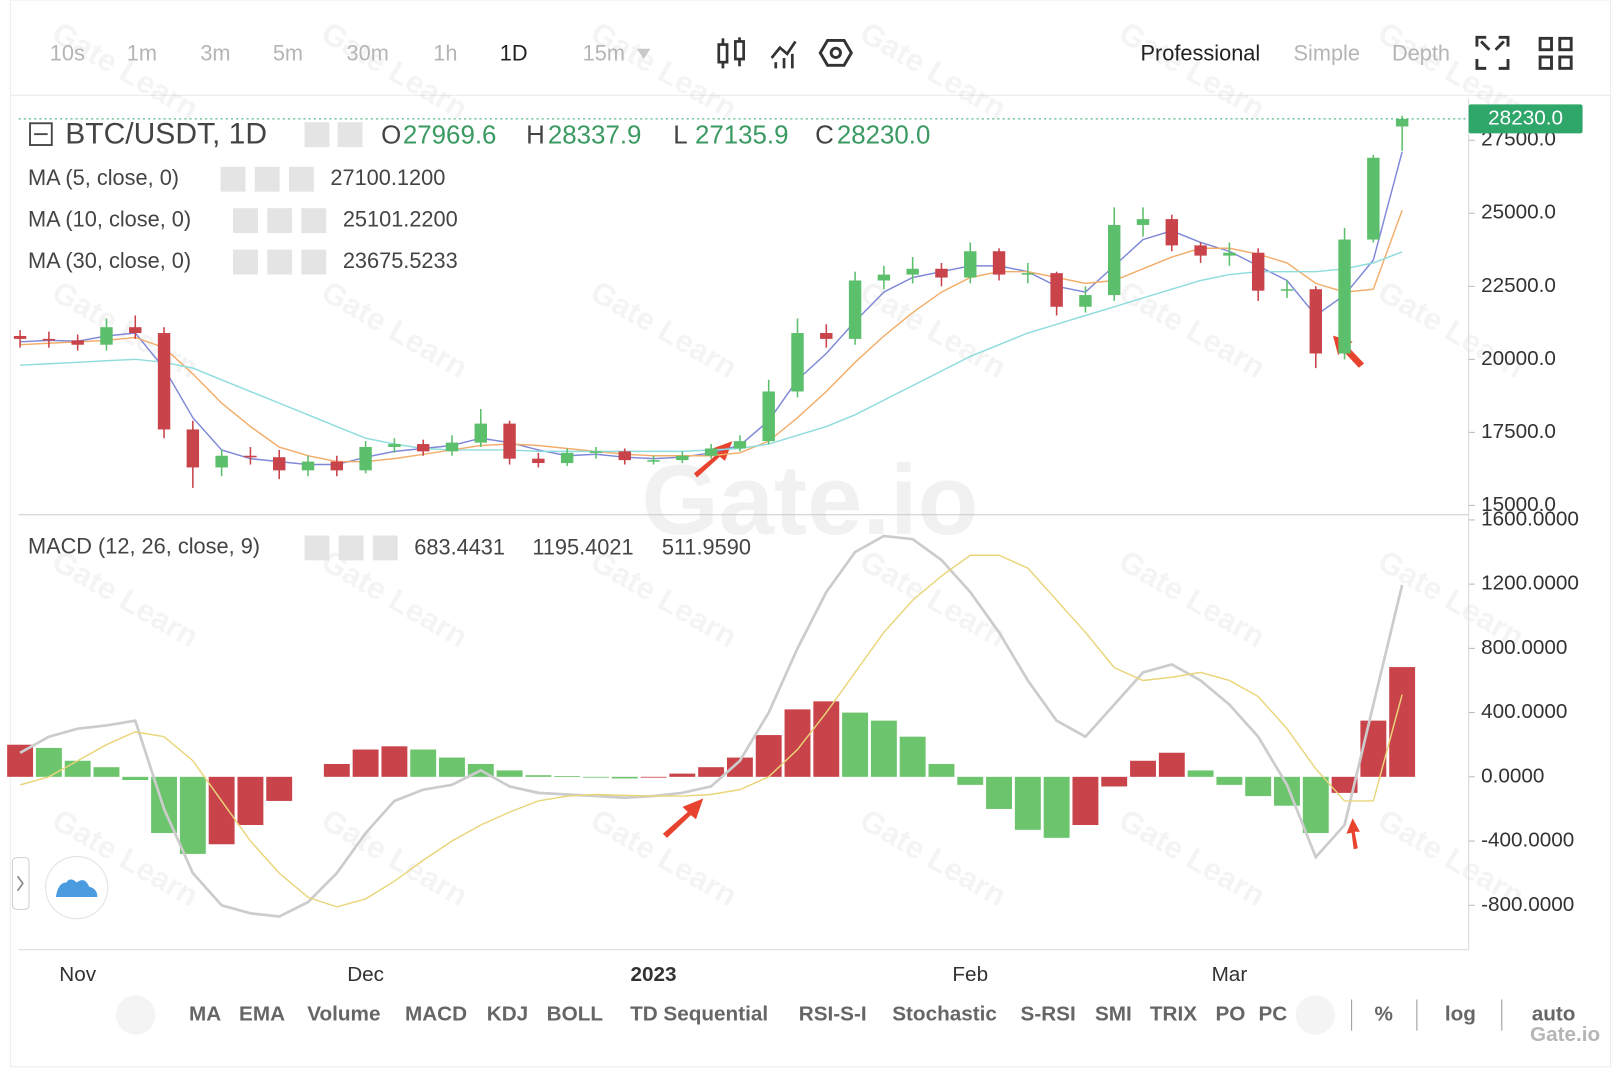 The height and width of the screenshot is (1072, 1624). Describe the element at coordinates (1048, 1013) in the screenshot. I see `indicator-button: S-RSI` at that location.